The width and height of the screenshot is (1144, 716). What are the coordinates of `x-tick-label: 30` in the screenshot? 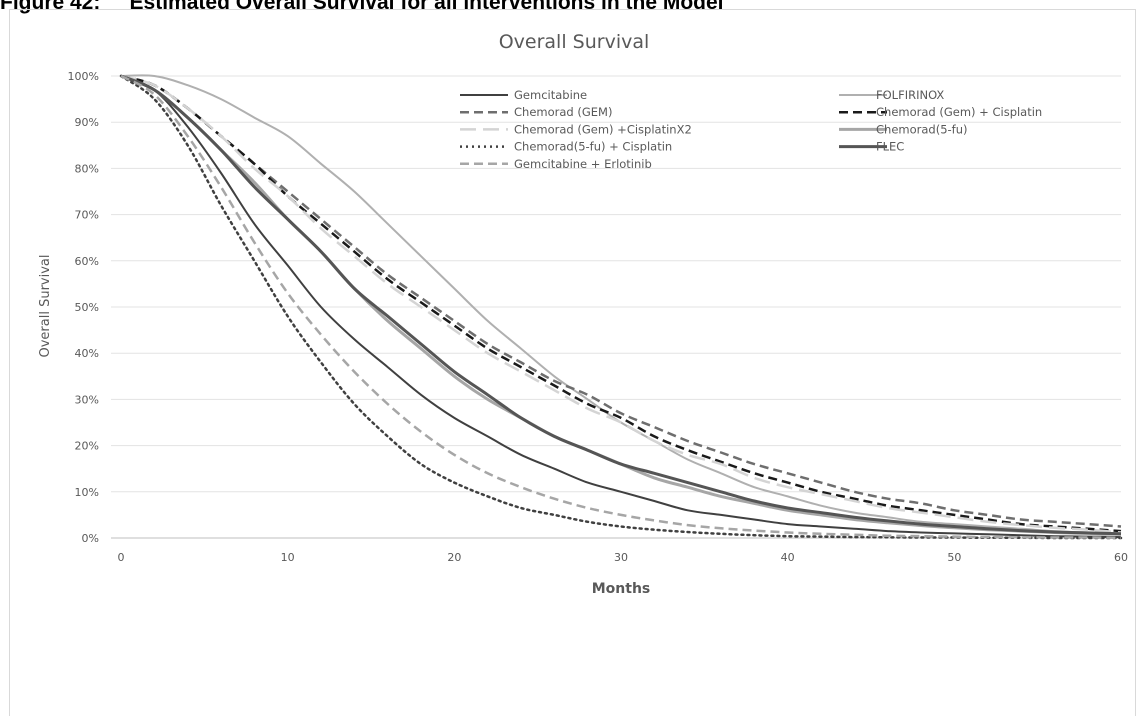 It's located at (621, 557).